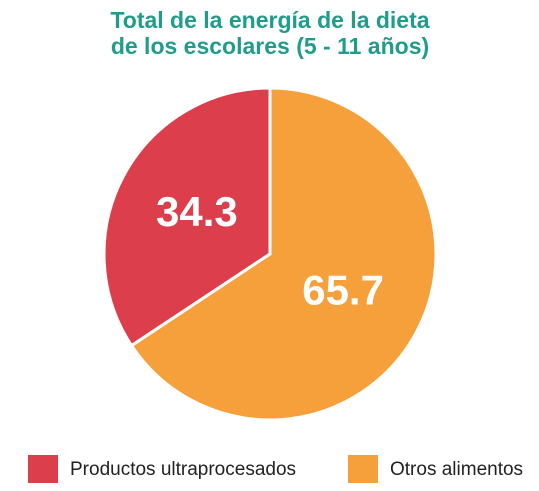 The height and width of the screenshot is (491, 539). What do you see at coordinates (183, 469) in the screenshot?
I see `legend-label: Productos ultraprocesados` at bounding box center [183, 469].